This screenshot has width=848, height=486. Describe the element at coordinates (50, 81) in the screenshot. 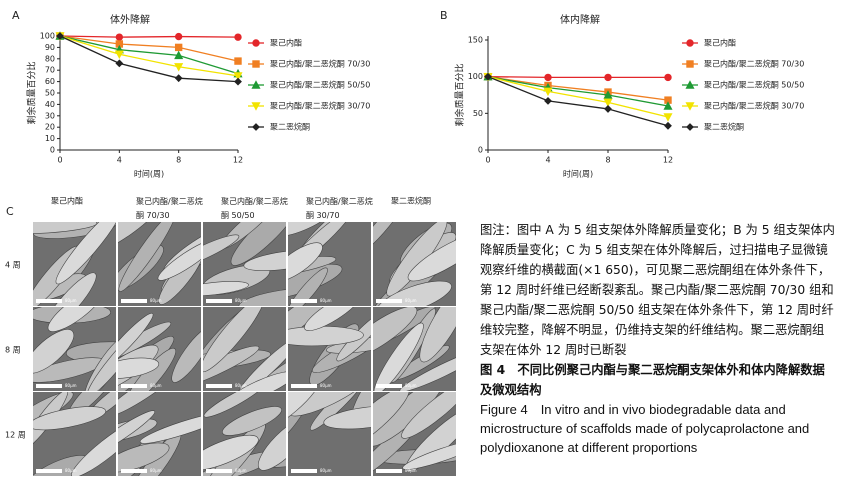

I see `y-tick-label: 60` at that location.